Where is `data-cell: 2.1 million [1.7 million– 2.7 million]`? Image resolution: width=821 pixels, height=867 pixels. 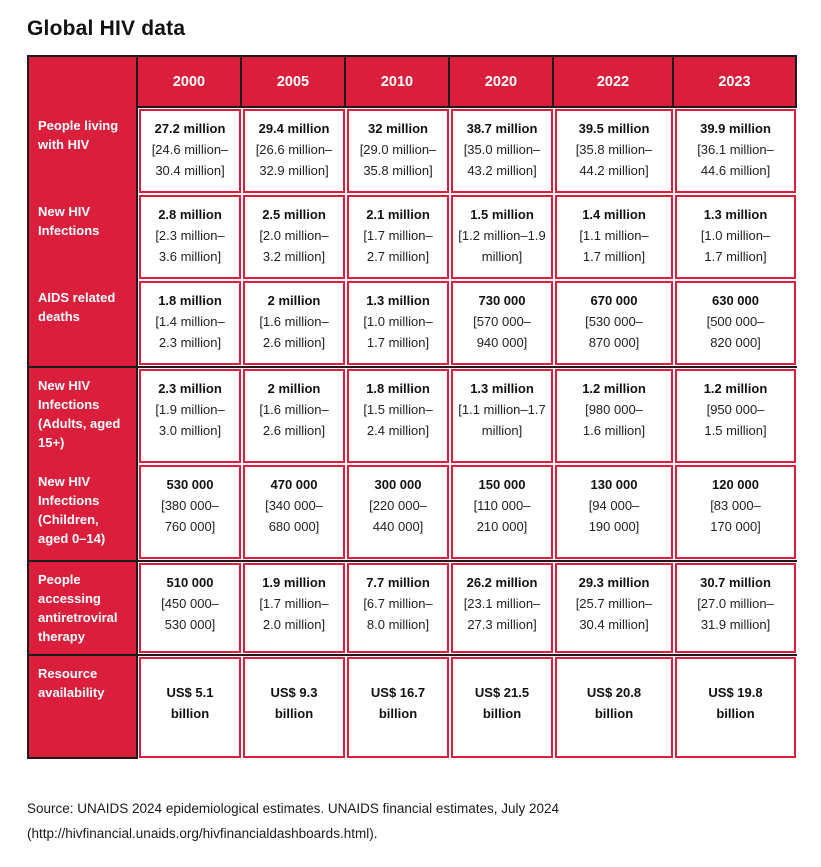 data-cell: 2.1 million [1.7 million– 2.7 million] is located at coordinates (398, 237).